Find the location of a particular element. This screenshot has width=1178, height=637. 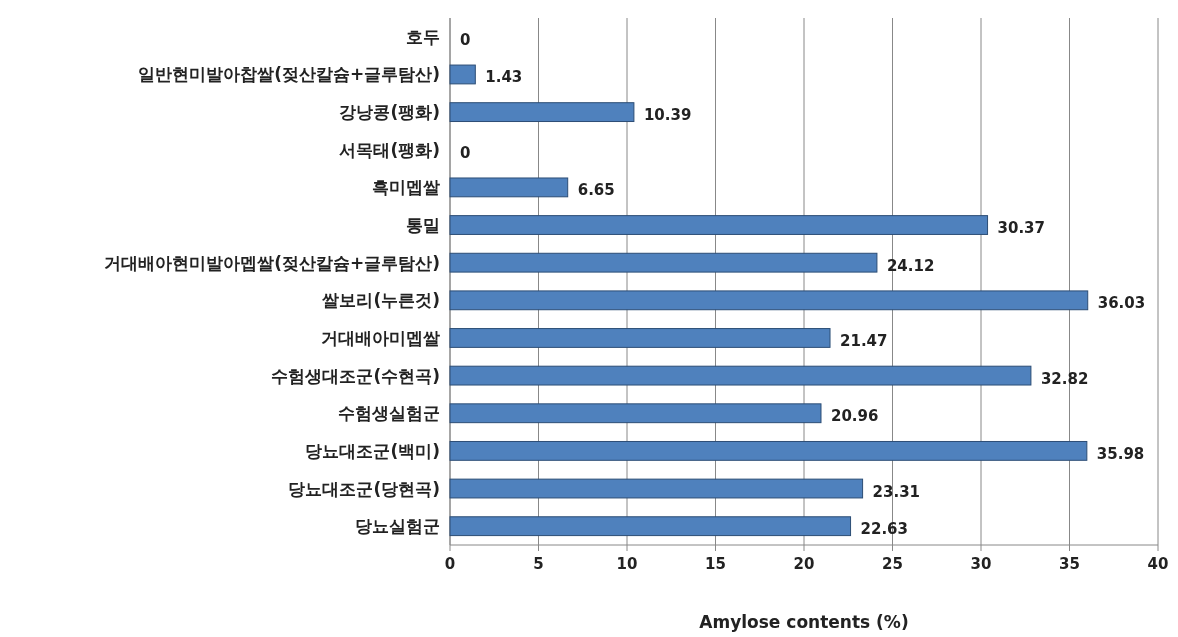

y-tick-label: 당뇨대조군(백미) is located at coordinates (372, 450).